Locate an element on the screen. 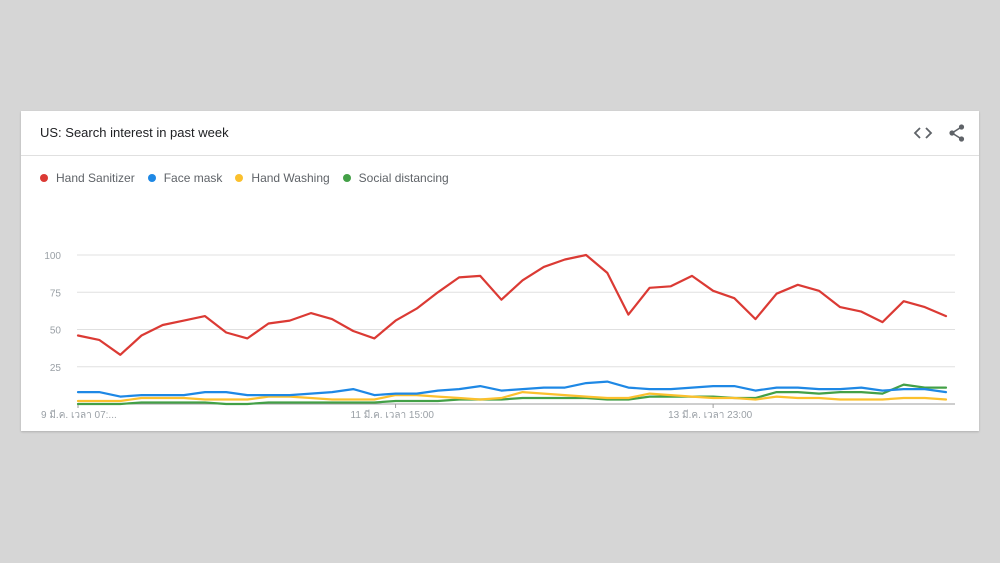 The width and height of the screenshot is (1000, 563). y-tick-label-50: 50 is located at coordinates (56, 331).